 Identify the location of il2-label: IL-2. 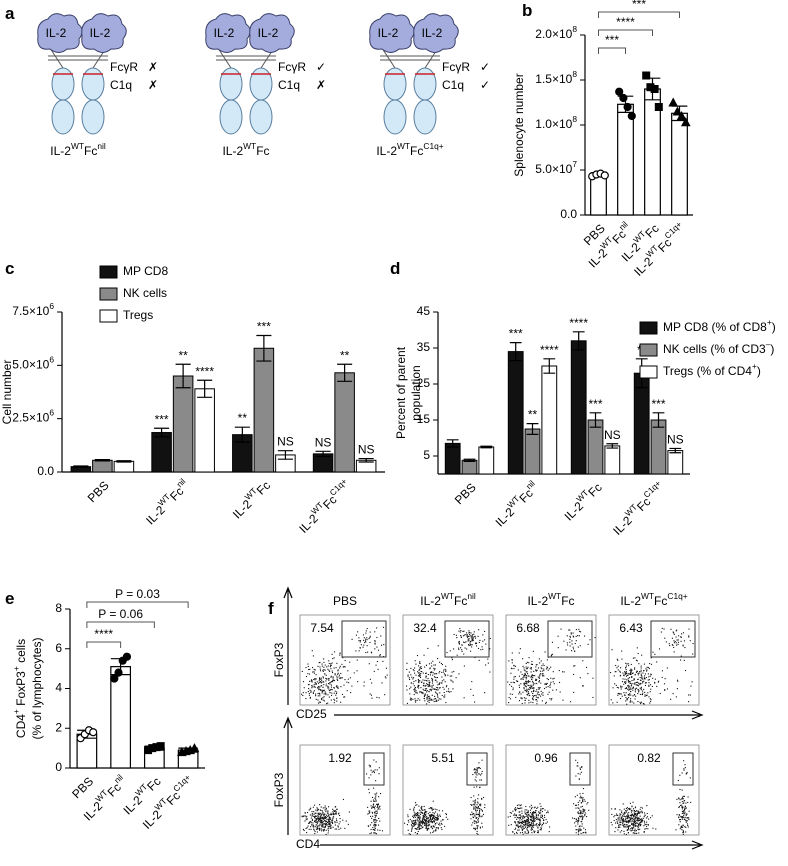
(432, 33).